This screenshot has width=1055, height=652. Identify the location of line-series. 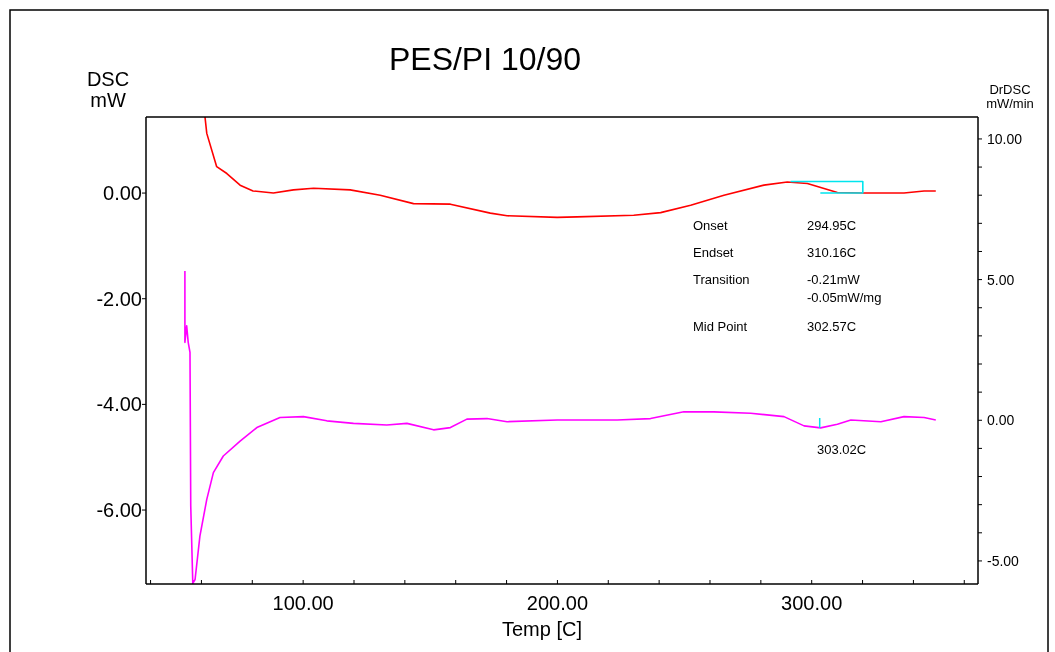
(570, 168).